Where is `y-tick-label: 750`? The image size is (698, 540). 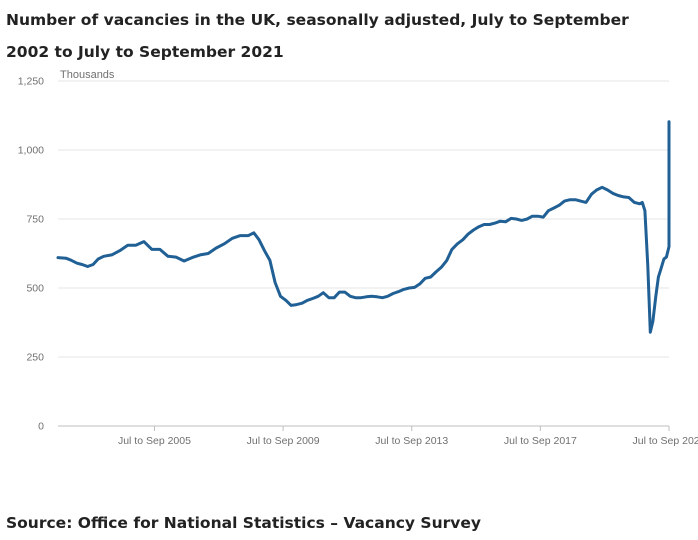
y-tick-label: 750 is located at coordinates (35, 220).